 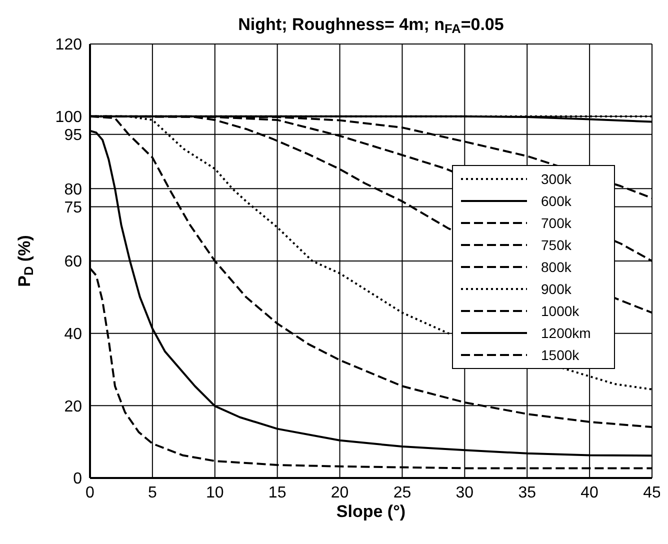 I want to click on x-tick-label: 15, so click(x=277, y=493).